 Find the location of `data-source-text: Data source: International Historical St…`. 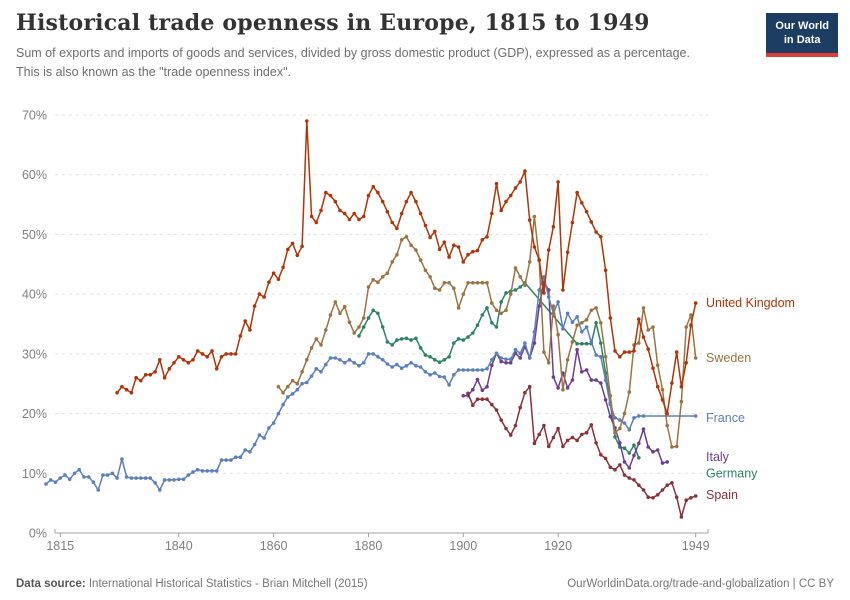

data-source-text: Data source: International Historical St… is located at coordinates (192, 584).